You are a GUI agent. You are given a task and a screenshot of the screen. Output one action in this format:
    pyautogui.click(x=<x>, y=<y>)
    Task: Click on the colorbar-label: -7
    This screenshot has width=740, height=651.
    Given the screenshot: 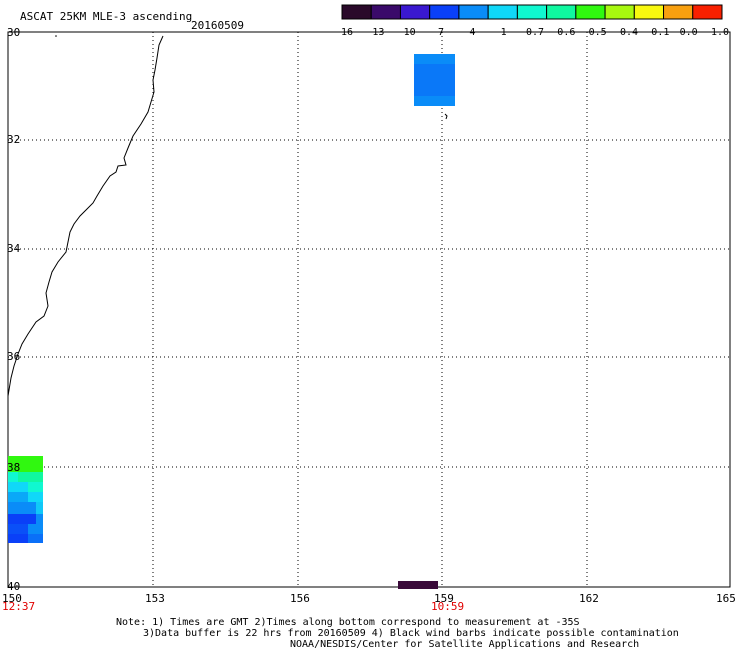 What is the action you would take?
    pyautogui.click(x=438, y=32)
    